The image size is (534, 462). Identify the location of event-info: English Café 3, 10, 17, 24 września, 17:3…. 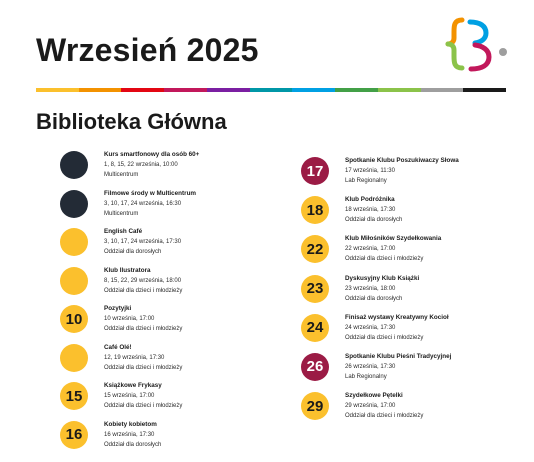
(192, 242).